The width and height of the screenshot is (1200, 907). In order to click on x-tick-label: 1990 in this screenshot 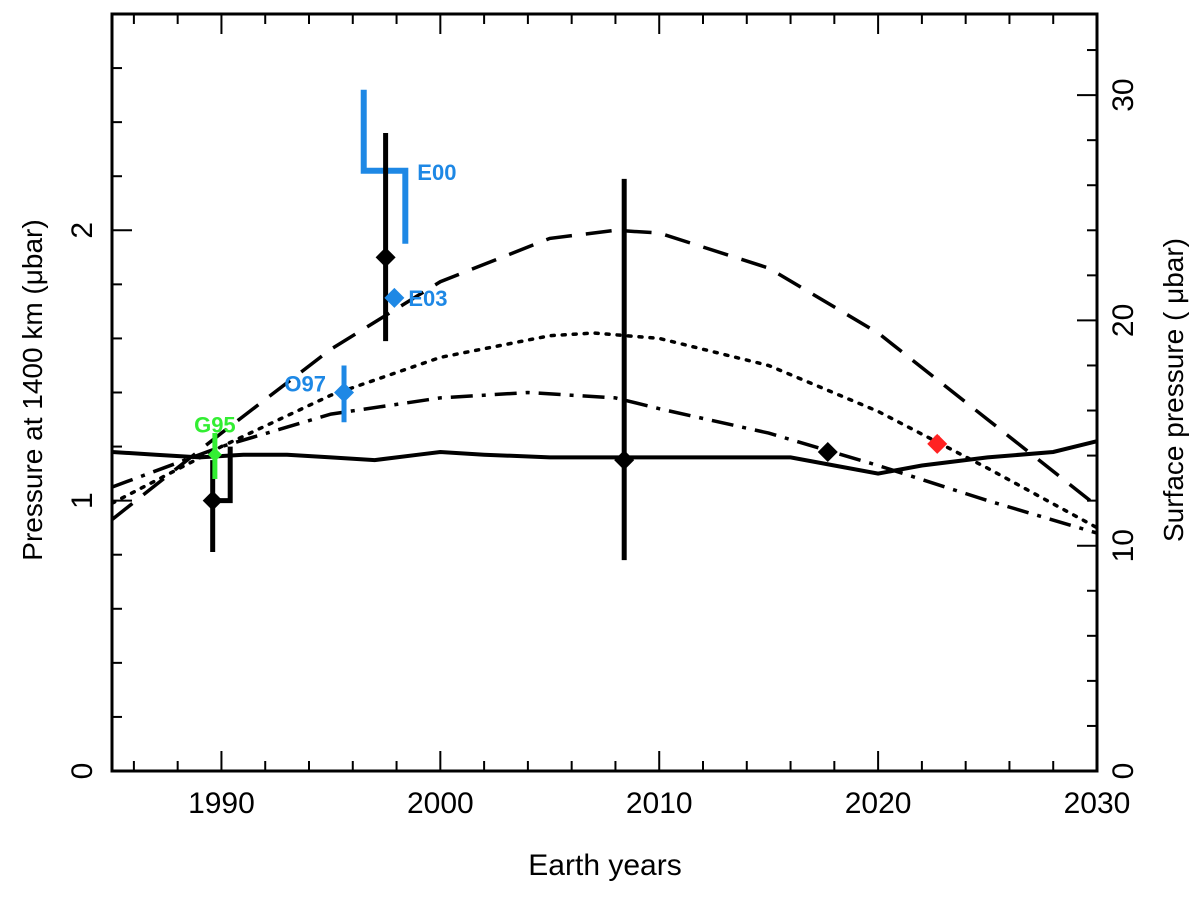, I will do `click(221, 803)`.